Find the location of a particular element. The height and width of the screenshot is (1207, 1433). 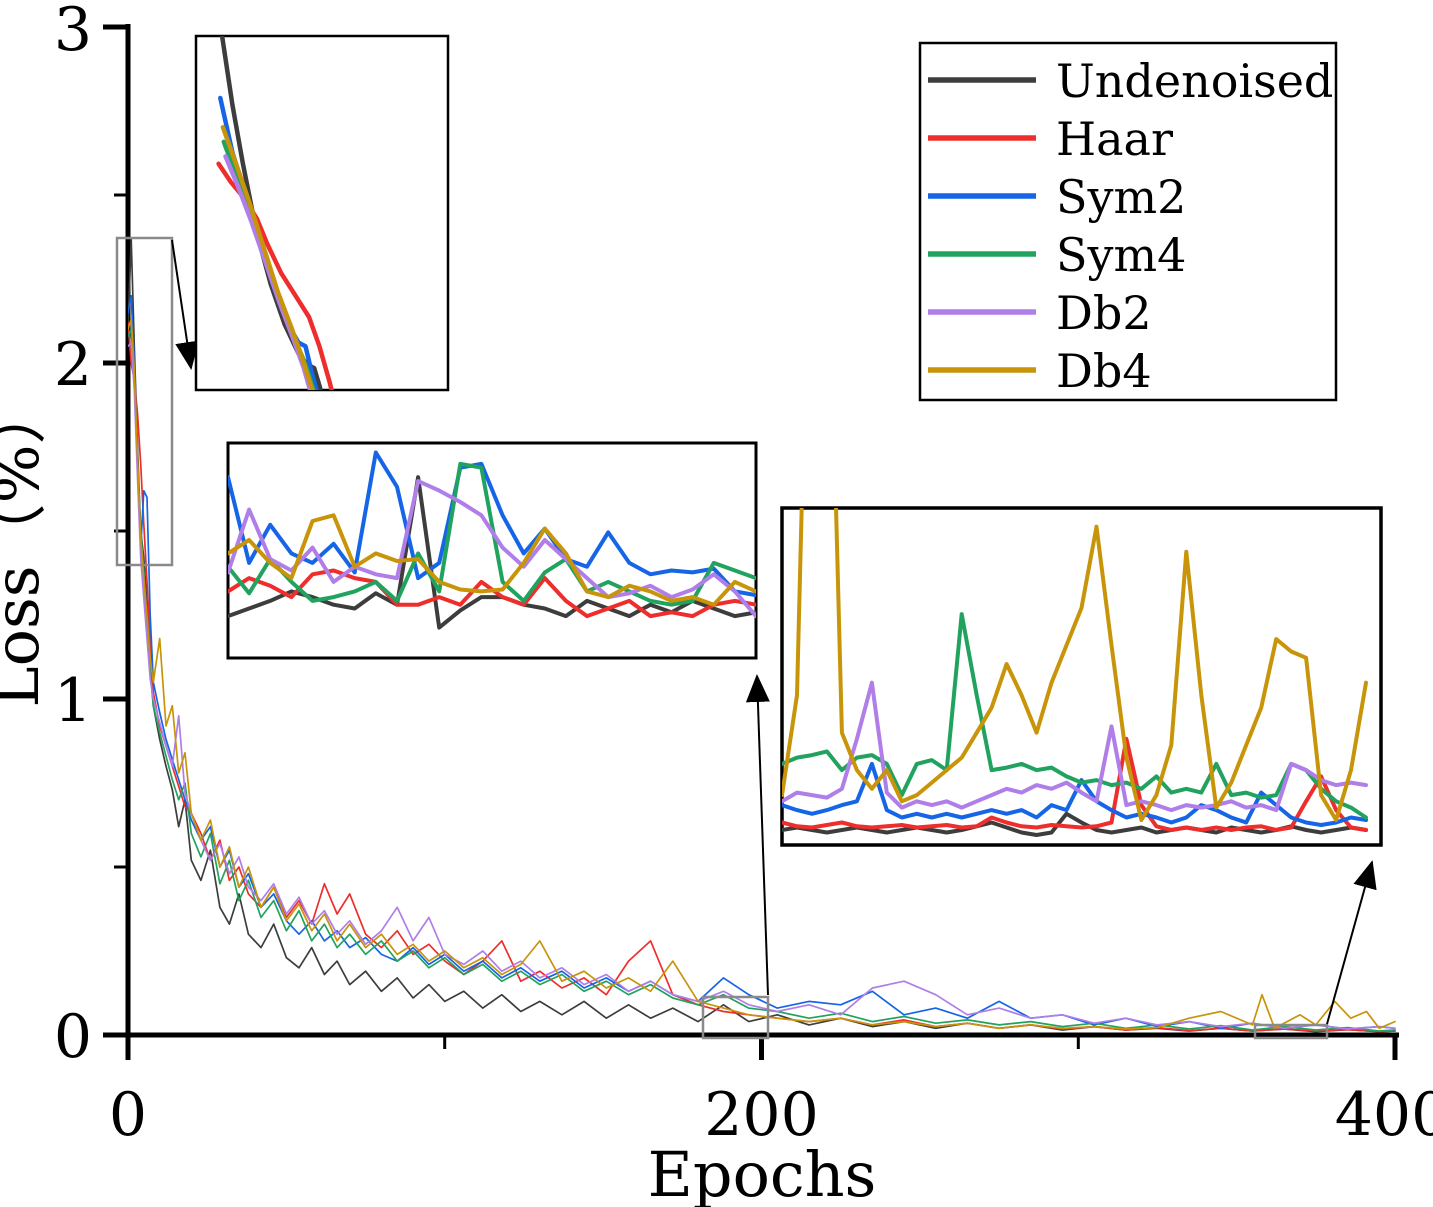

inset-mid-series is located at coordinates (492, 540).